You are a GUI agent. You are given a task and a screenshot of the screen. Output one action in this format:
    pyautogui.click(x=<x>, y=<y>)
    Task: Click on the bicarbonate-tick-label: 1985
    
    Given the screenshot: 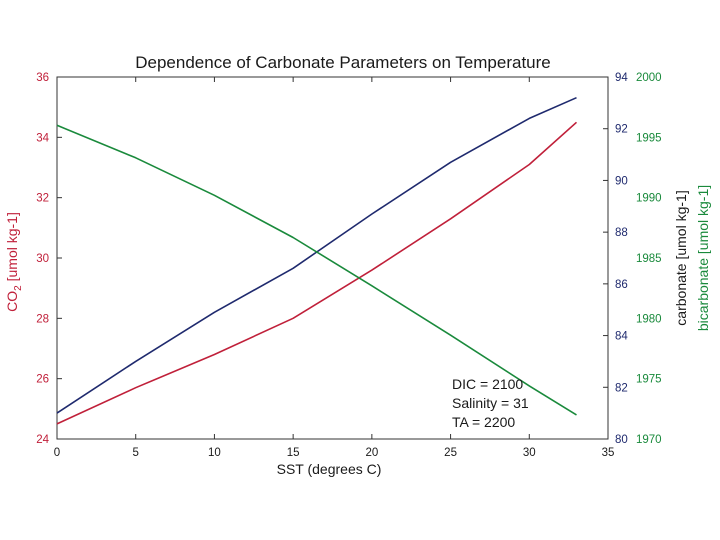 What is the action you would take?
    pyautogui.click(x=649, y=259)
    